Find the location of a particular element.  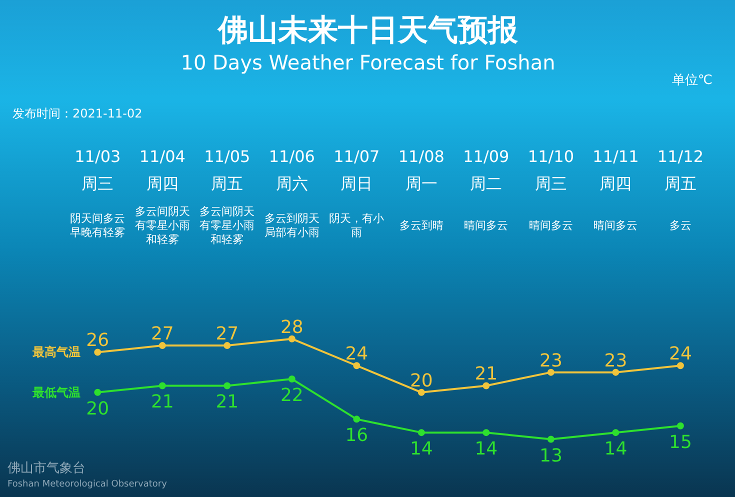

x-tick-label: 11/03 周三 is located at coordinates (97, 170).